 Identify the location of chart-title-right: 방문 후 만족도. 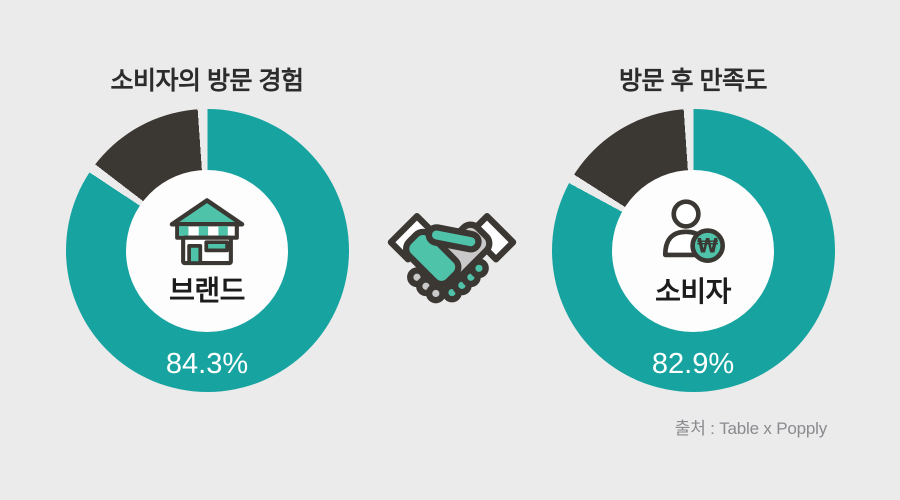
(693, 81).